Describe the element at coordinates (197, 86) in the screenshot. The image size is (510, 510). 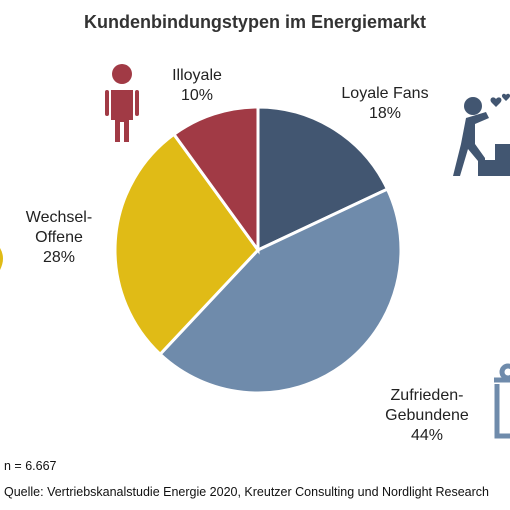
I see `slice-label-illoyale: Illoyale 10%` at that location.